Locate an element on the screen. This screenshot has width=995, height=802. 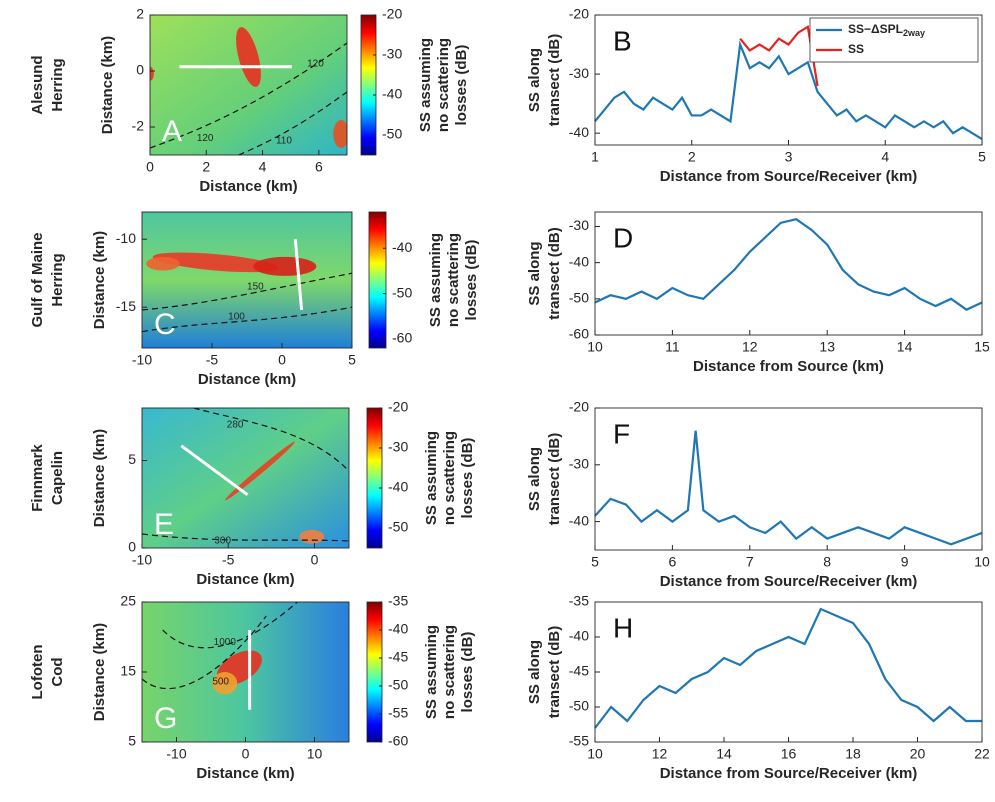
panel-letter: H is located at coordinates (623, 627).